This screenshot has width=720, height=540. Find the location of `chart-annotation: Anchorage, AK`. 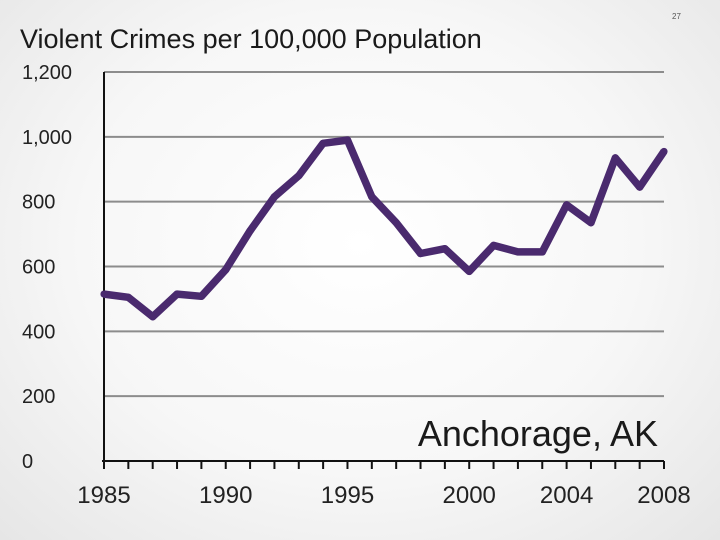

chart-annotation: Anchorage, AK is located at coordinates (538, 433).